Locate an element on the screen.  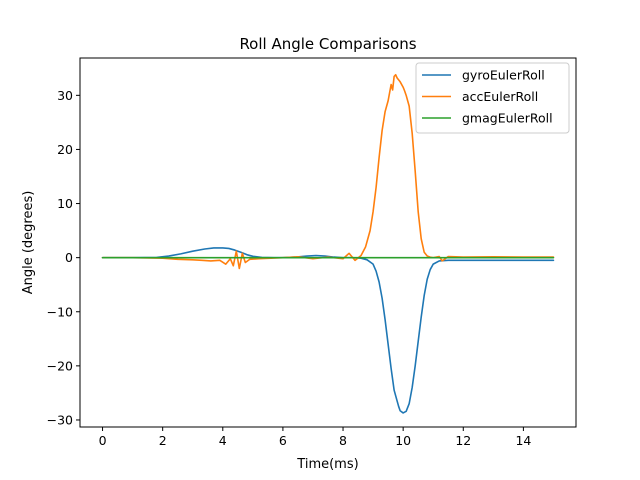
chart-title: Roll Angle Comparisons is located at coordinates (327, 44).